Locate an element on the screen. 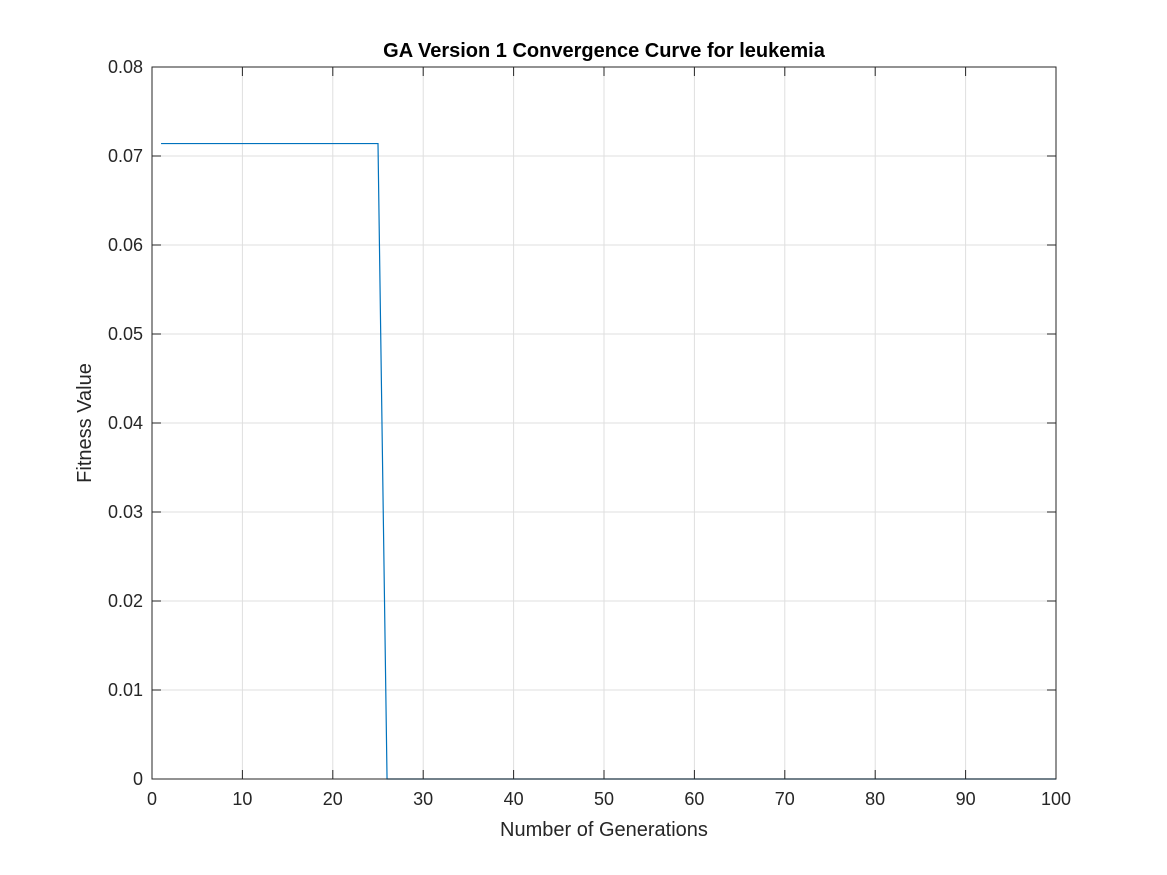  x-axis-label: Number of Generations is located at coordinates (604, 830).